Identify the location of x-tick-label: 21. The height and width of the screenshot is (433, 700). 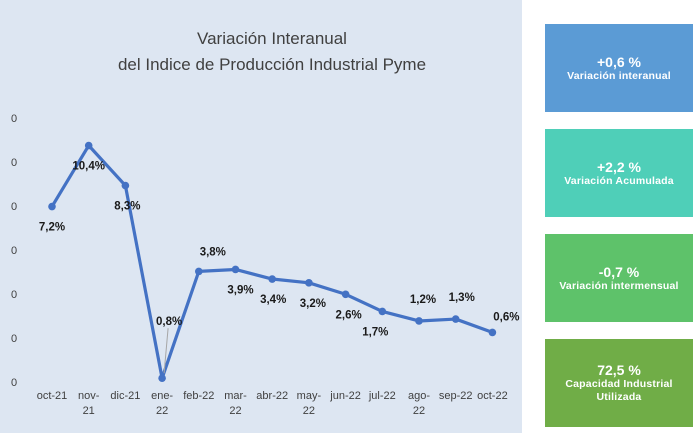
(89, 411).